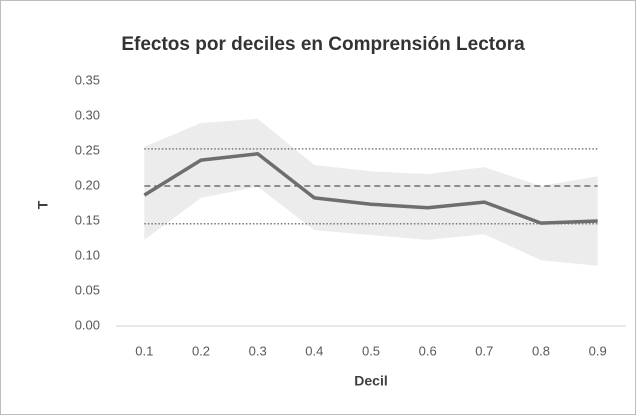  I want to click on x-tick-label: 0.6, so click(428, 350).